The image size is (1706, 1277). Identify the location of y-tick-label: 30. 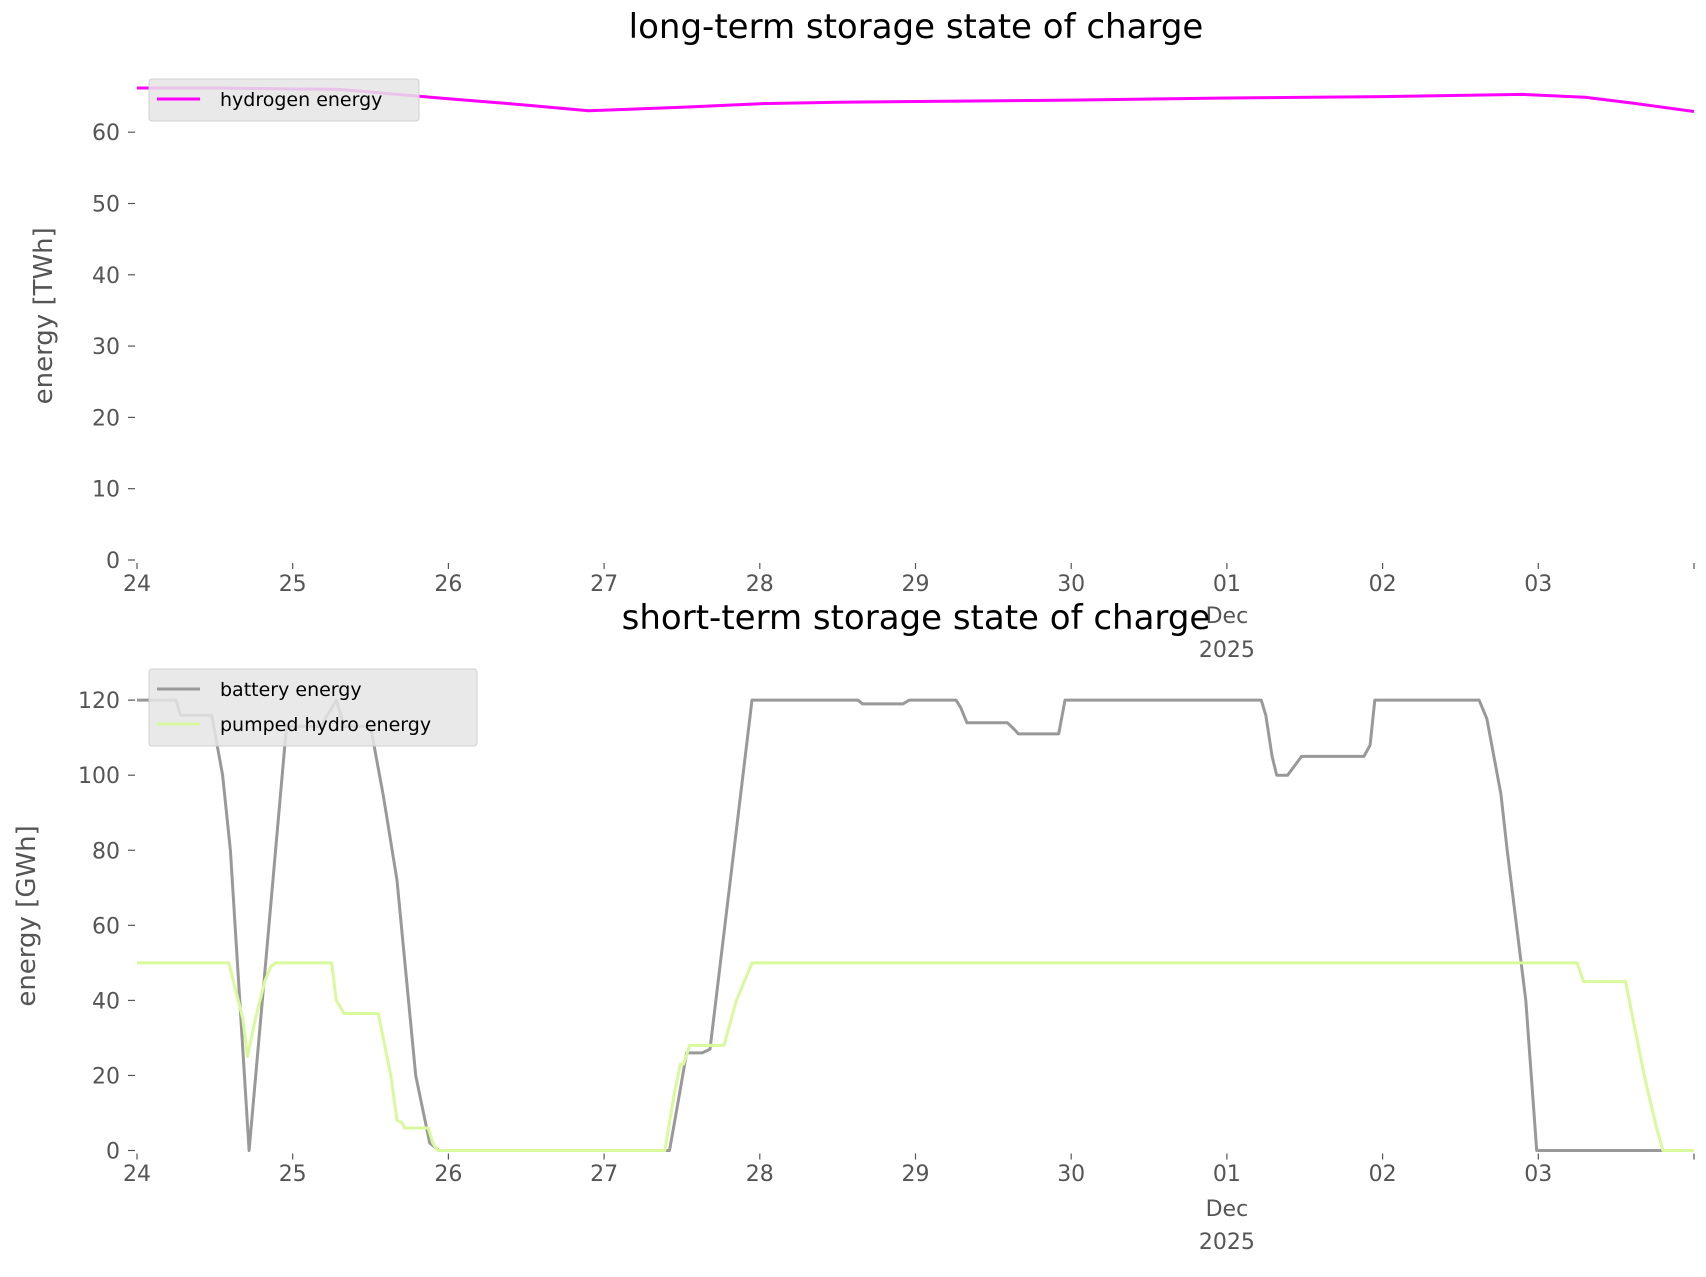
(106, 347).